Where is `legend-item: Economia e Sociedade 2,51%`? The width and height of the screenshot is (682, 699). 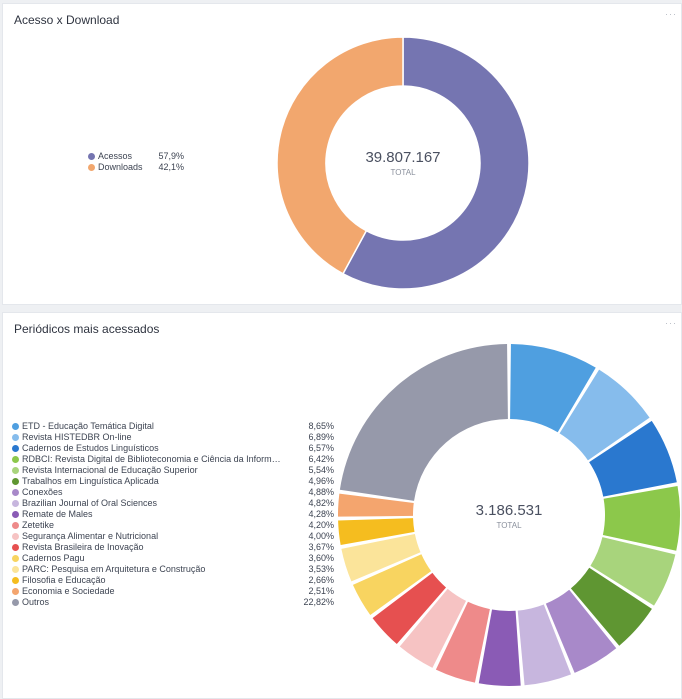
legend-item: Economia e Sociedade 2,51% is located at coordinates (173, 591).